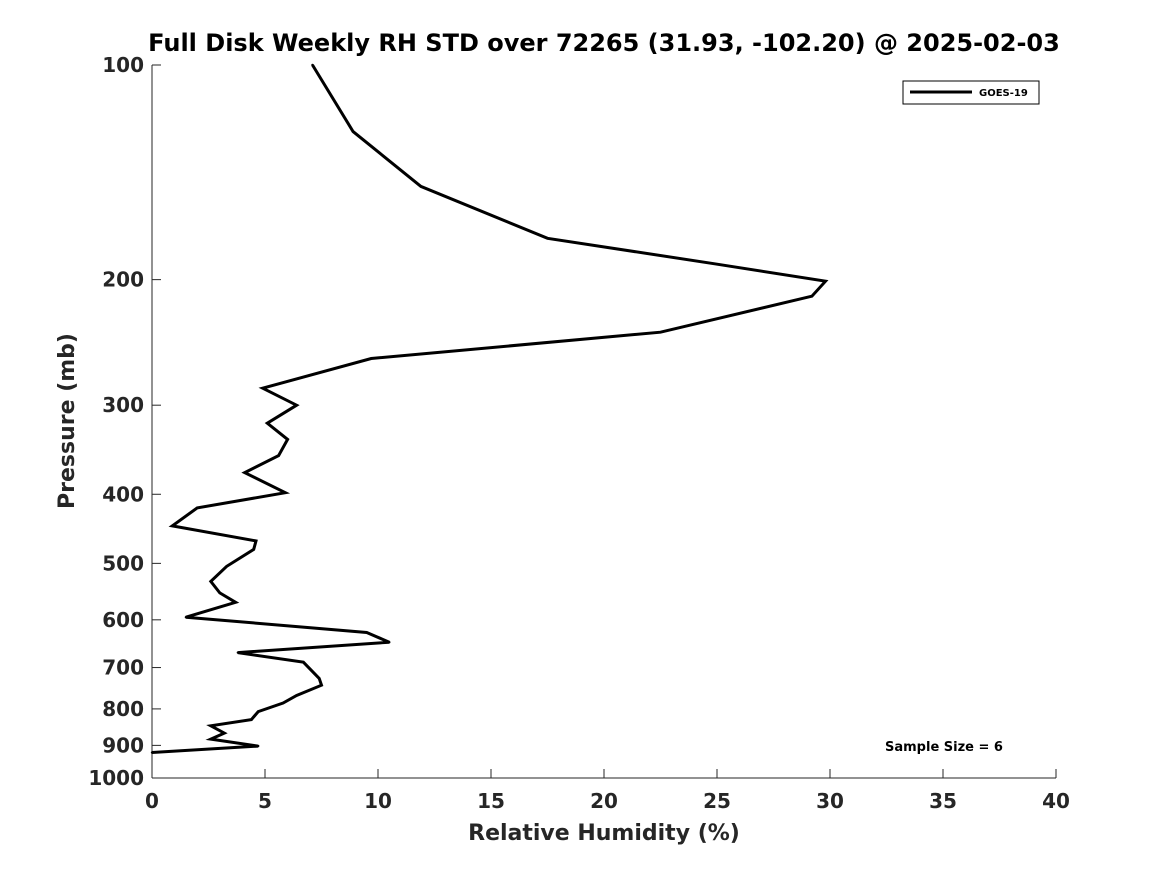  Describe the element at coordinates (943, 801) in the screenshot. I see `x-tick-label-35: 35` at that location.